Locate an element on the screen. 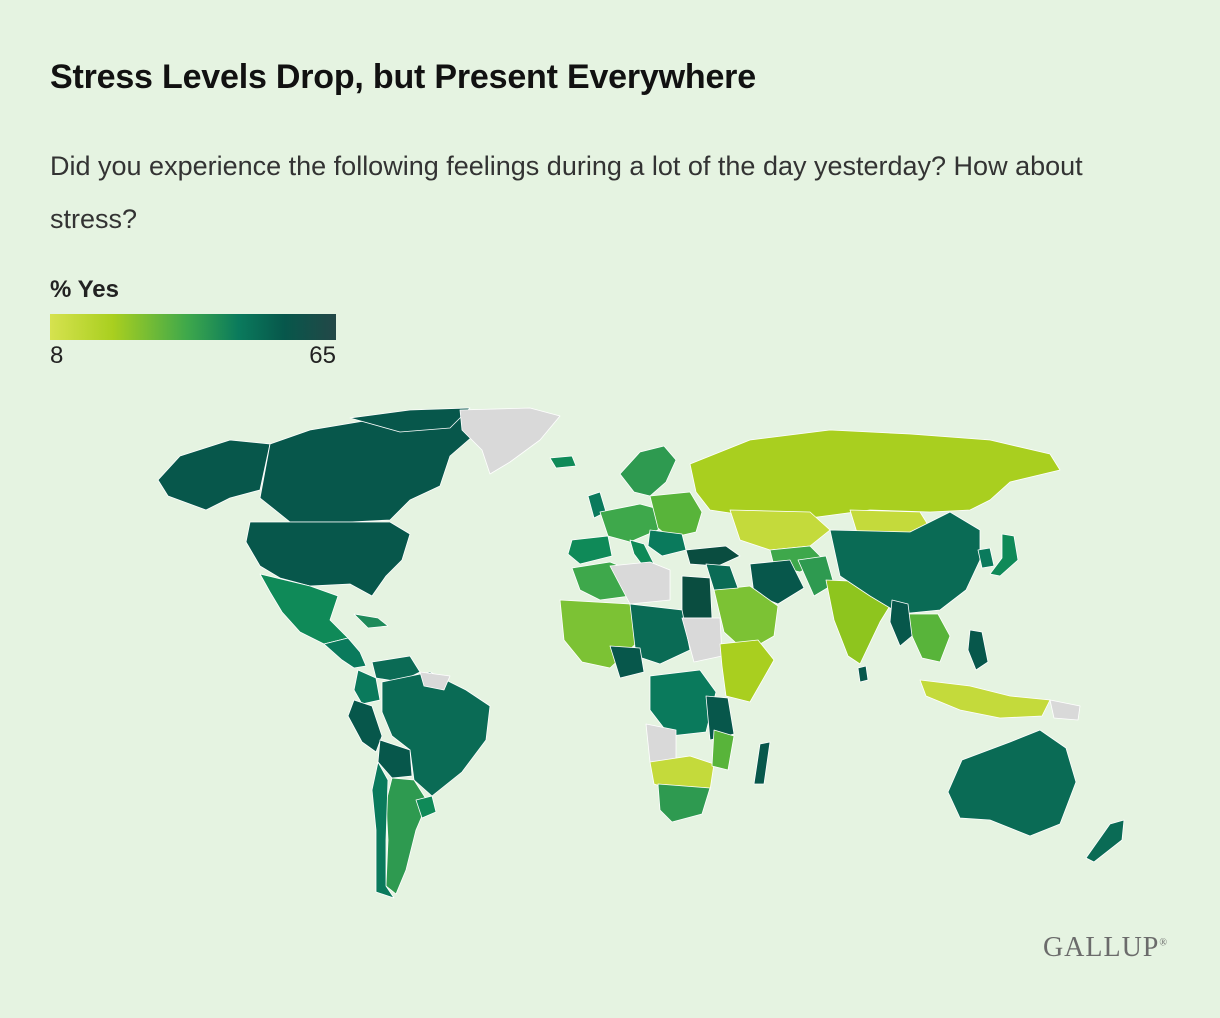  legend-max-label: 65 is located at coordinates (322, 355).